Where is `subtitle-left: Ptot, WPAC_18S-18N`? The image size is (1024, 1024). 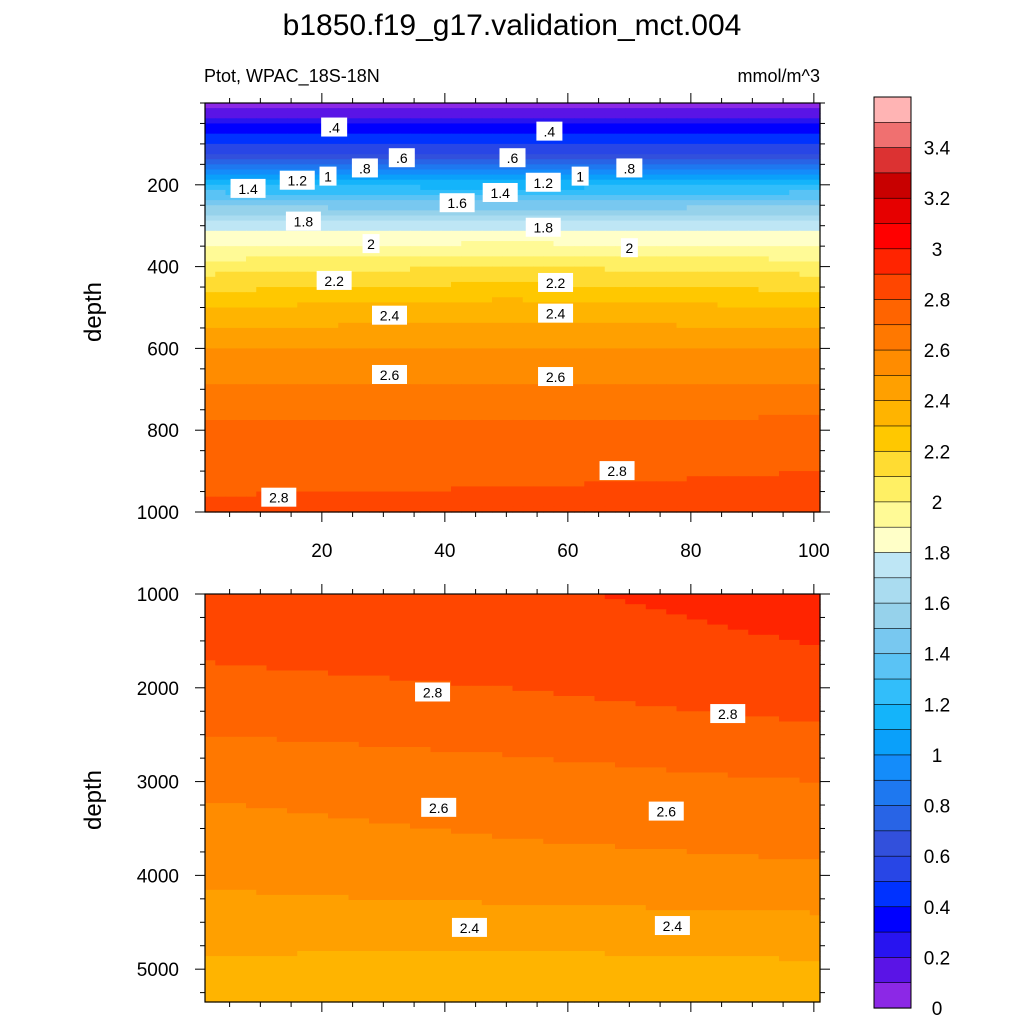 subtitle-left: Ptot, WPAC_18S-18N is located at coordinates (292, 76).